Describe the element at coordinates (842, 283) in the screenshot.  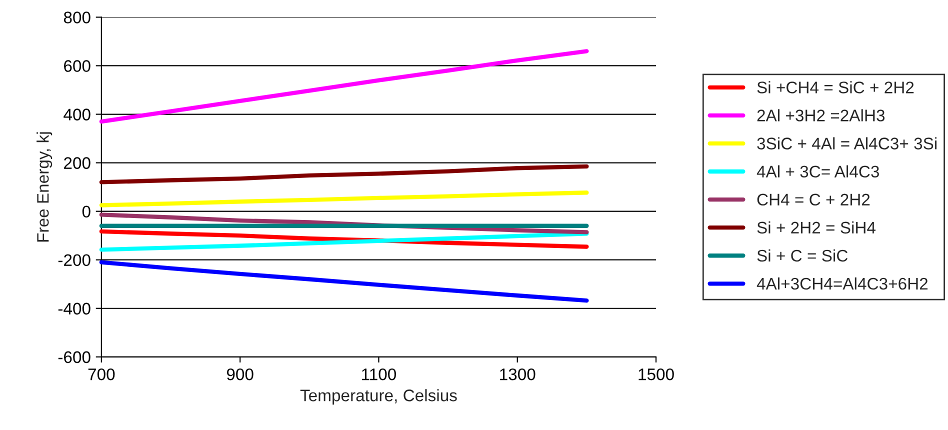
I see `legend-label: 4Al+3CH4=Al4C3+6H2` at that location.